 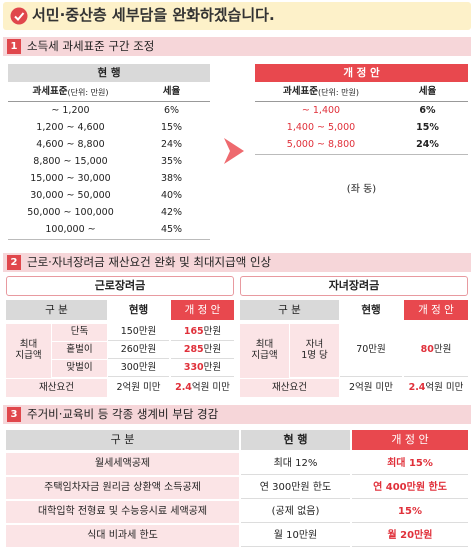 I want to click on current-cell: 연 300만원 한도, so click(x=295, y=488).